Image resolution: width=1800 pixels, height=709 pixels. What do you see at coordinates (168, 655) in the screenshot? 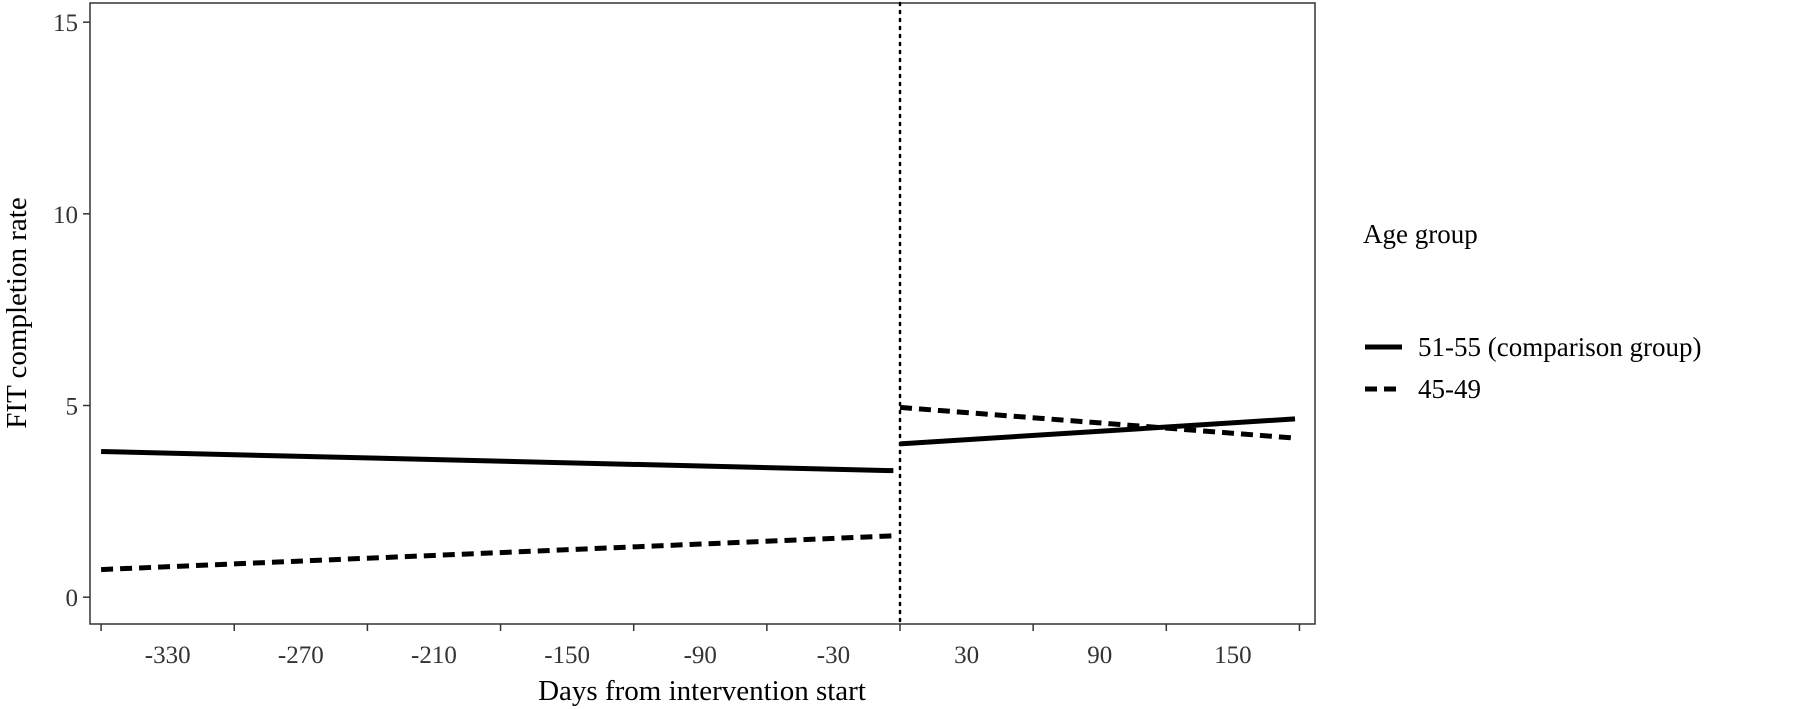
I see `x-tick-label: -330` at bounding box center [168, 655].